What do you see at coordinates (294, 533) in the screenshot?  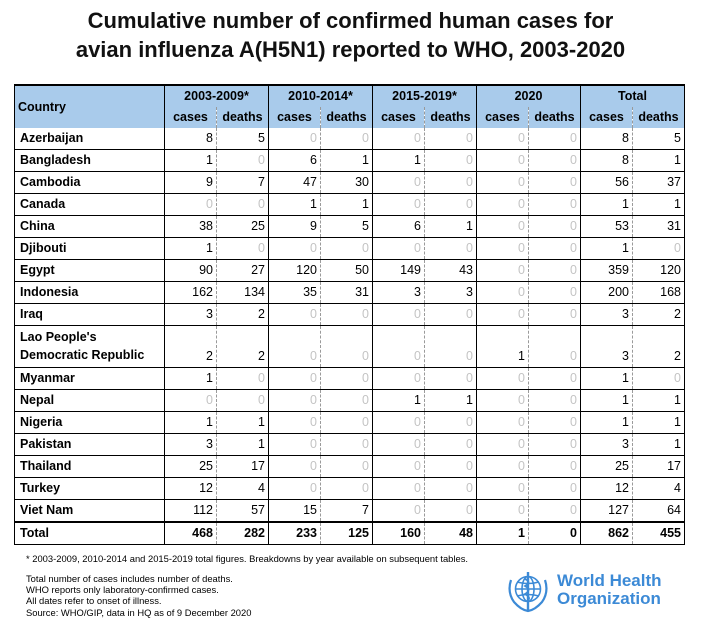 I see `total-cases-cell: 233` at bounding box center [294, 533].